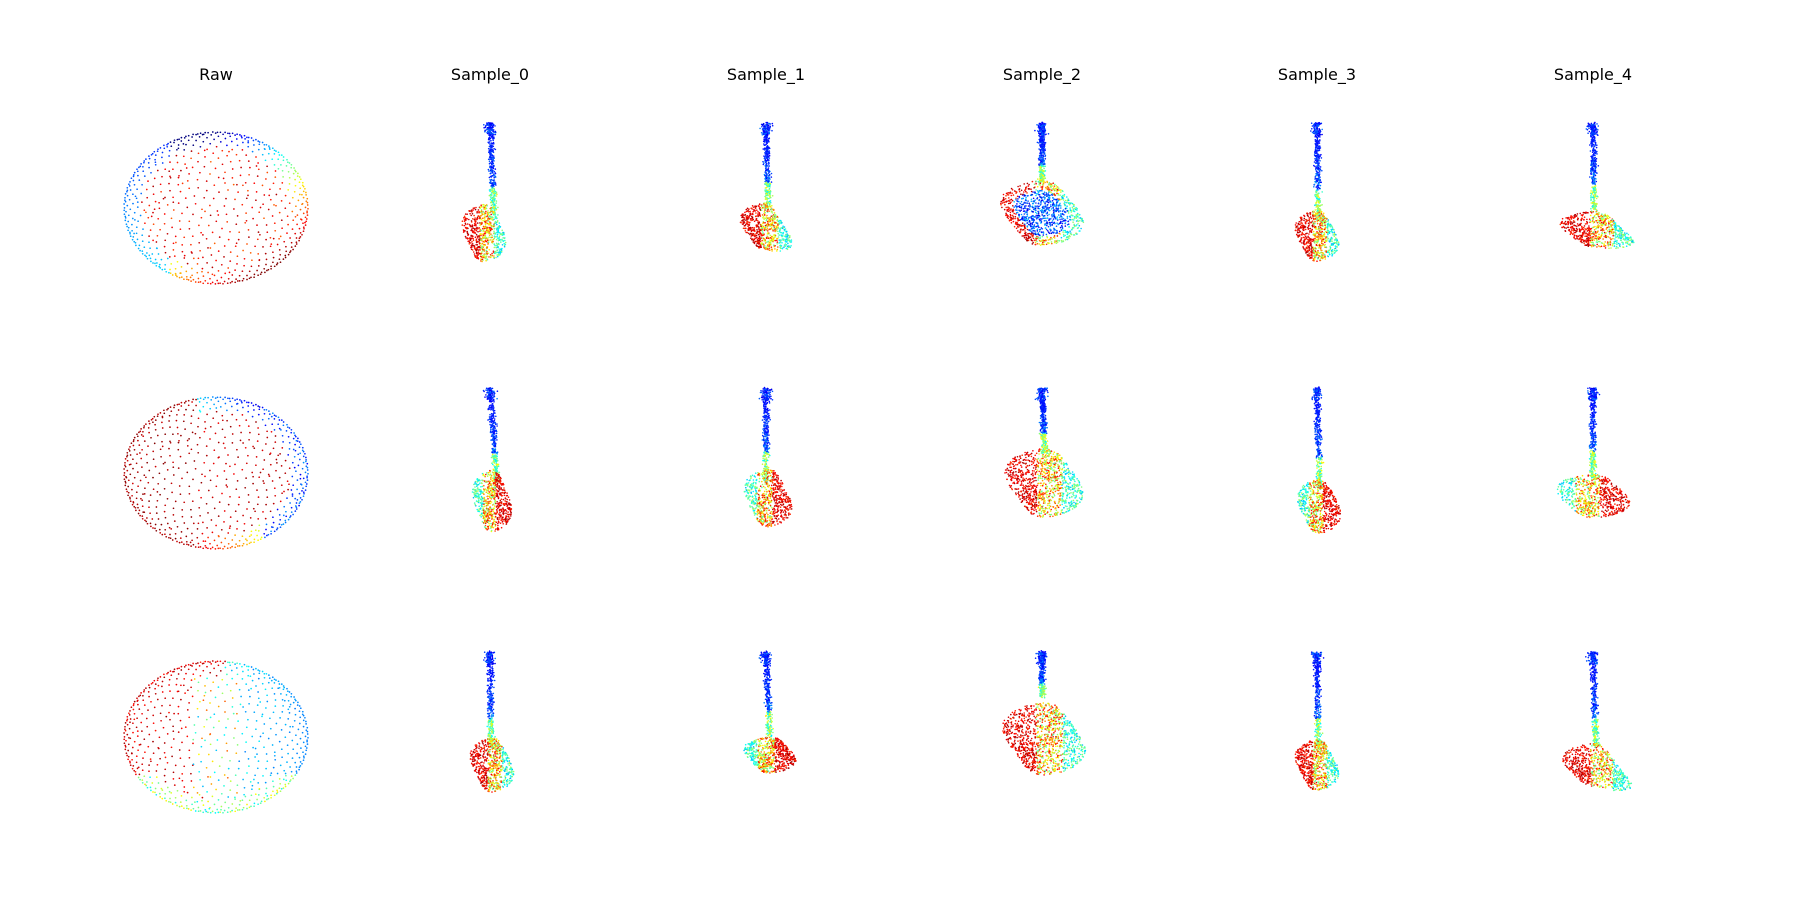  I want to click on column-title-sample-0: Sample_0, so click(490, 74).